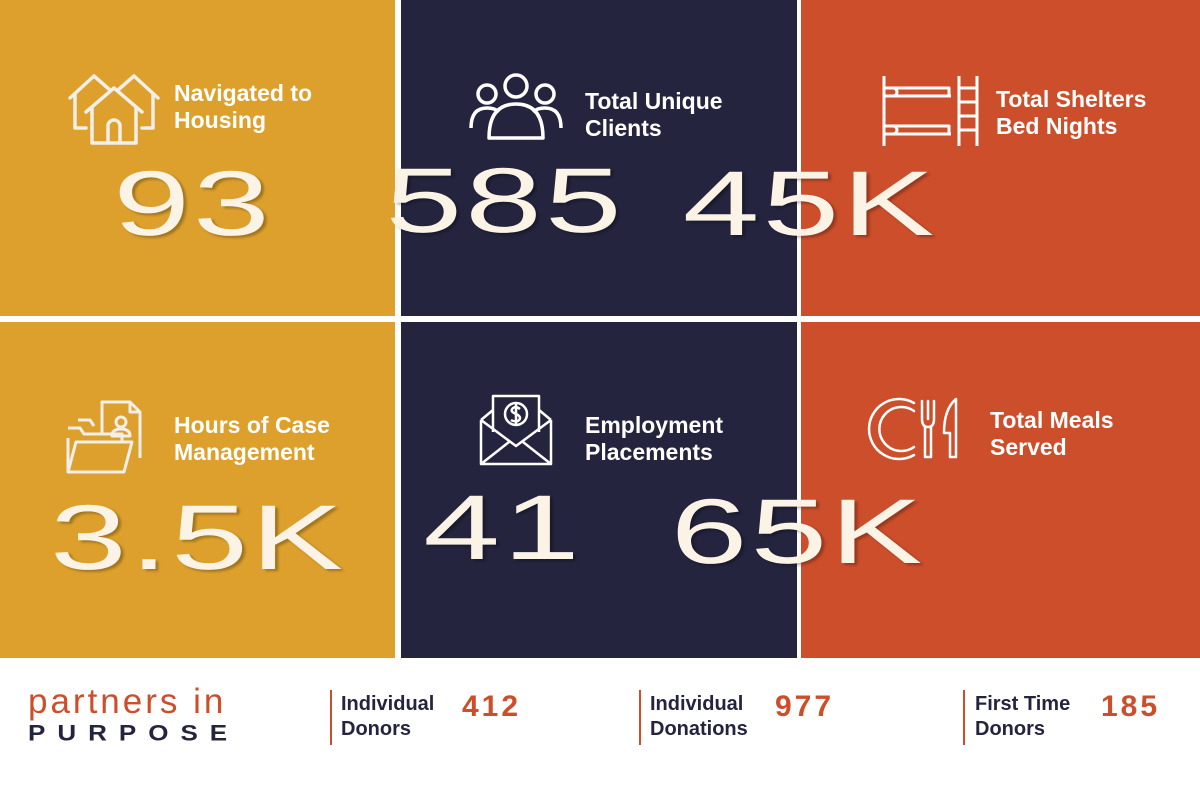 This screenshot has height=800, width=1200. Describe the element at coordinates (516, 430) in the screenshot. I see `envelope-with-dollar-icon` at that location.